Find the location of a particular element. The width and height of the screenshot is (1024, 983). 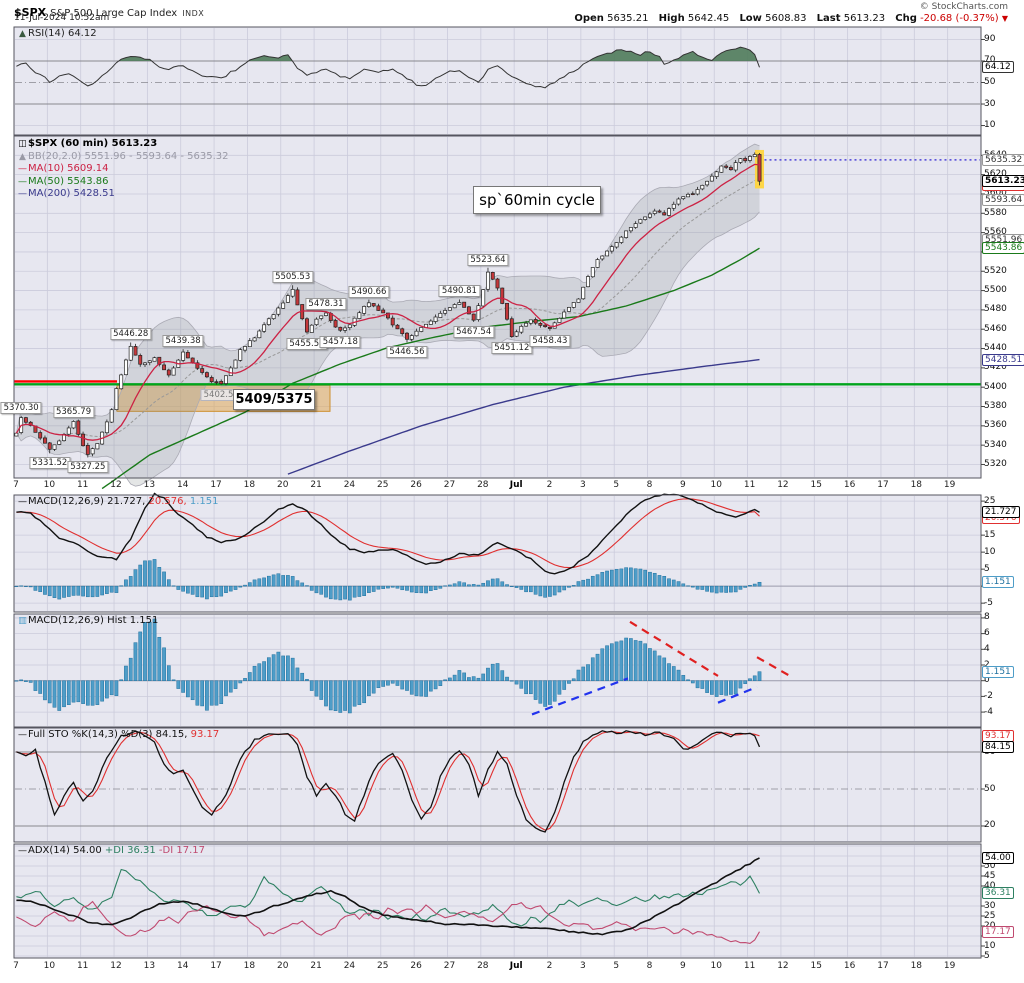

symbol: $SPX is located at coordinates (30, 12).